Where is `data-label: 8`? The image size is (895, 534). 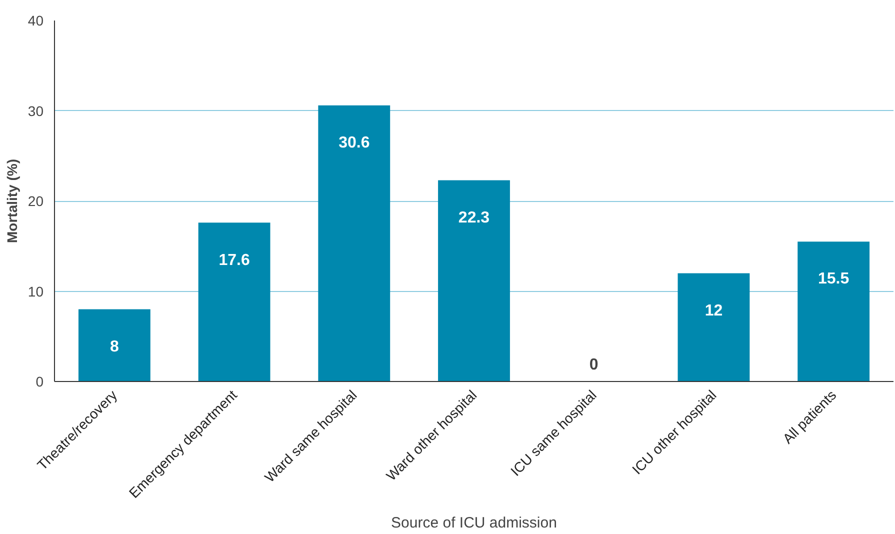 data-label: 8 is located at coordinates (114, 347).